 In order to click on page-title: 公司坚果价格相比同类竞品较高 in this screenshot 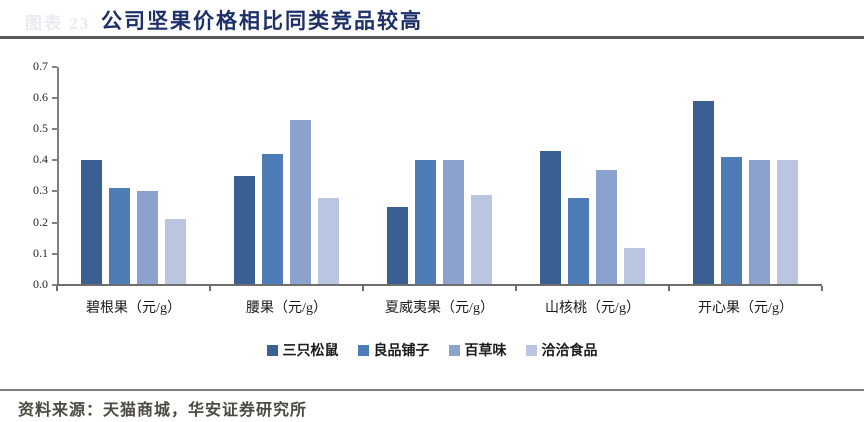, I will do `click(262, 21)`.